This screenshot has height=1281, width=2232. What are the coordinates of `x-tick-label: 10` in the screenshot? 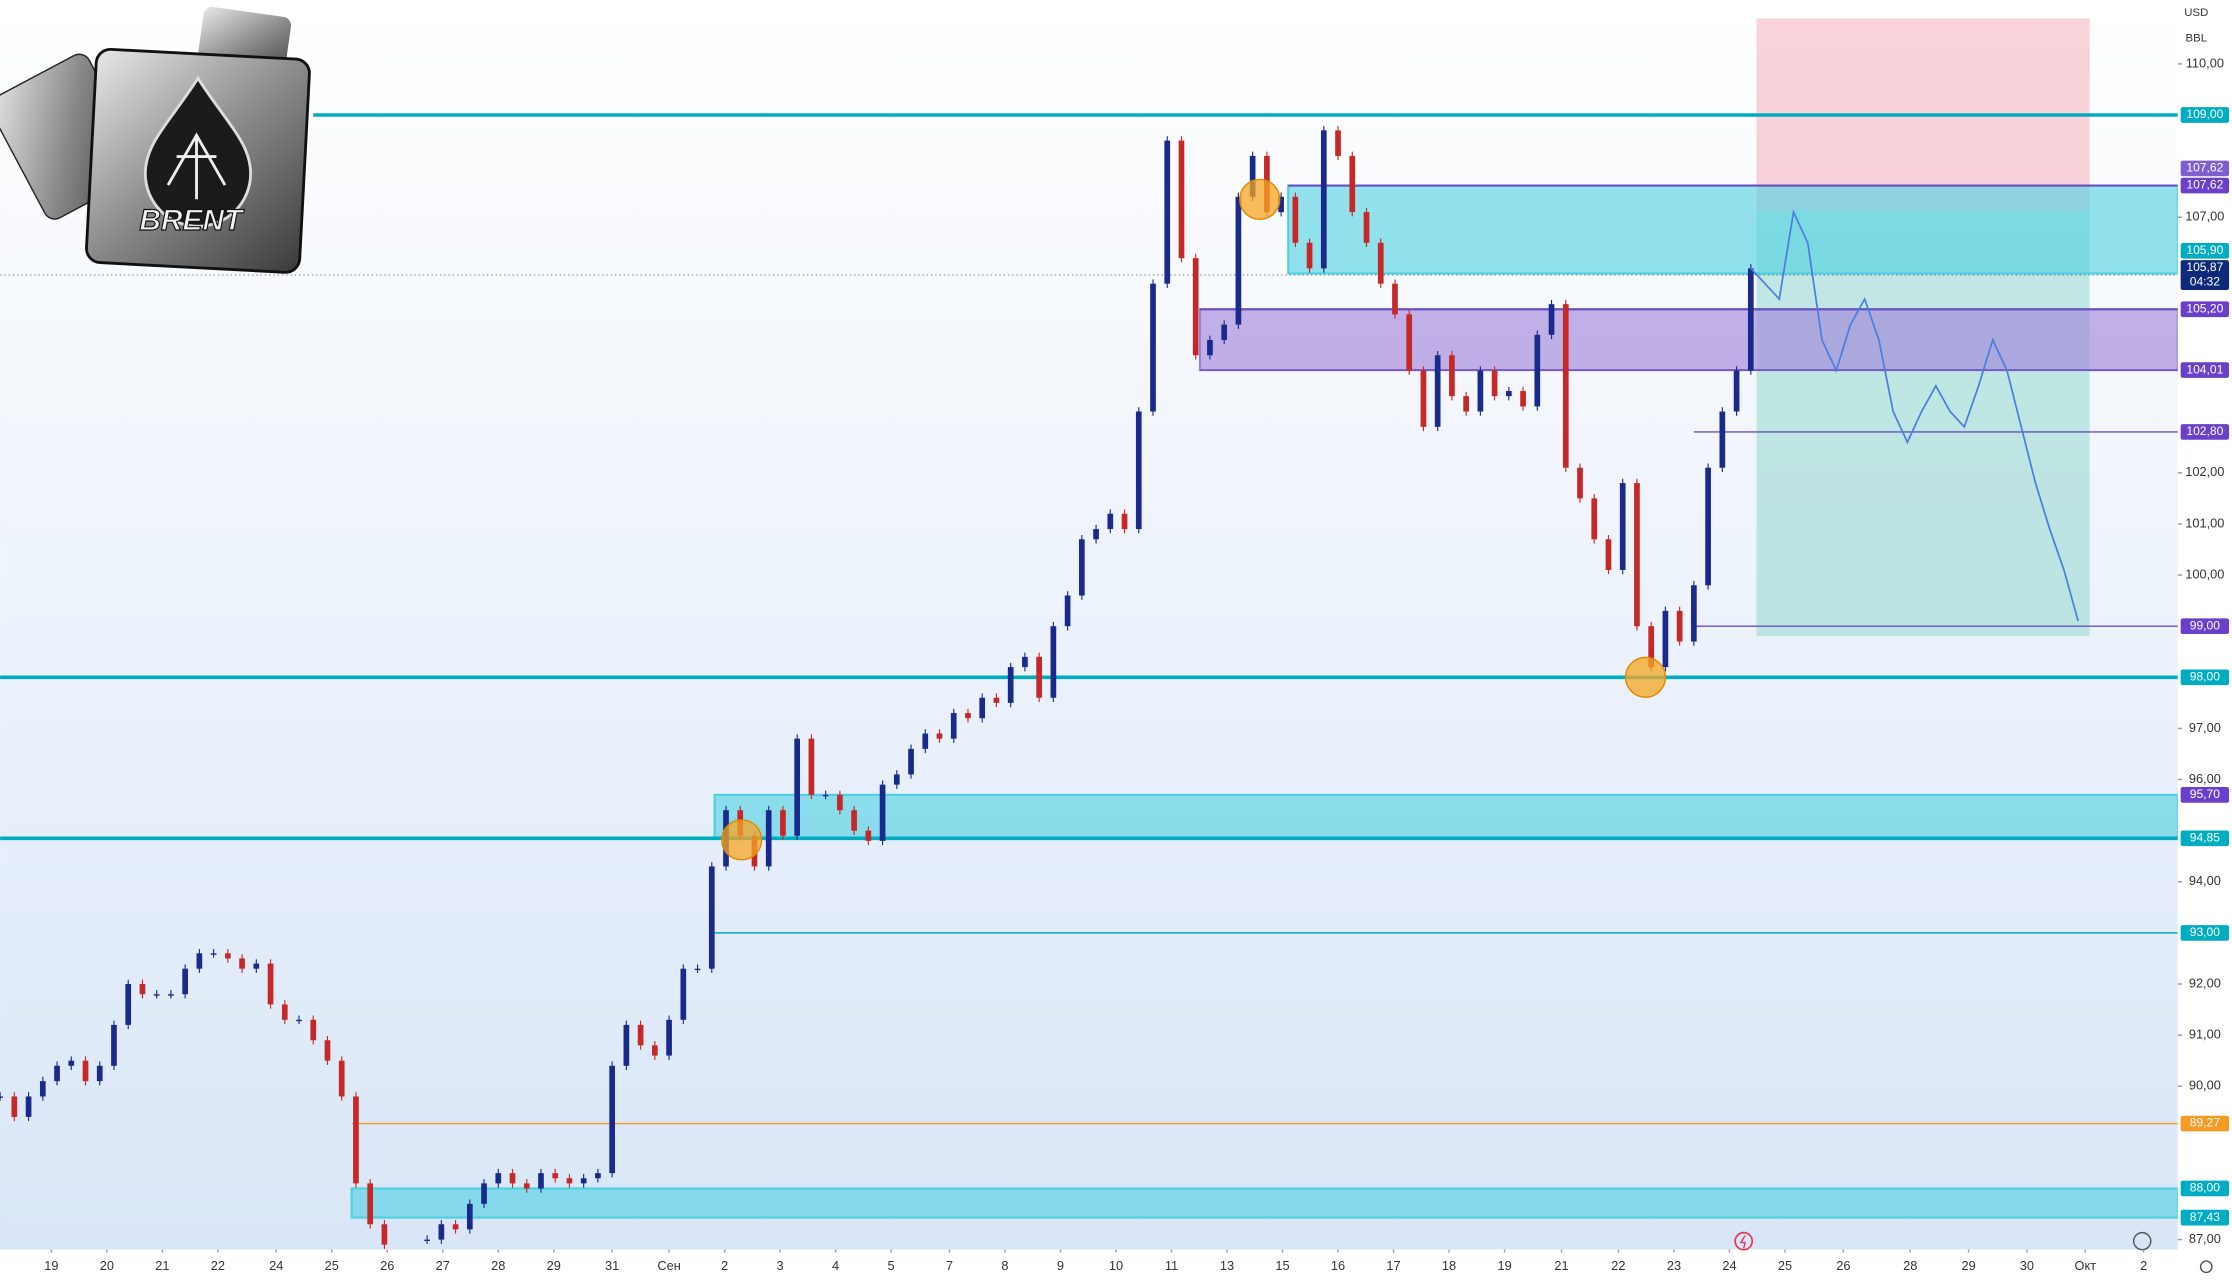 It's located at (1116, 1265).